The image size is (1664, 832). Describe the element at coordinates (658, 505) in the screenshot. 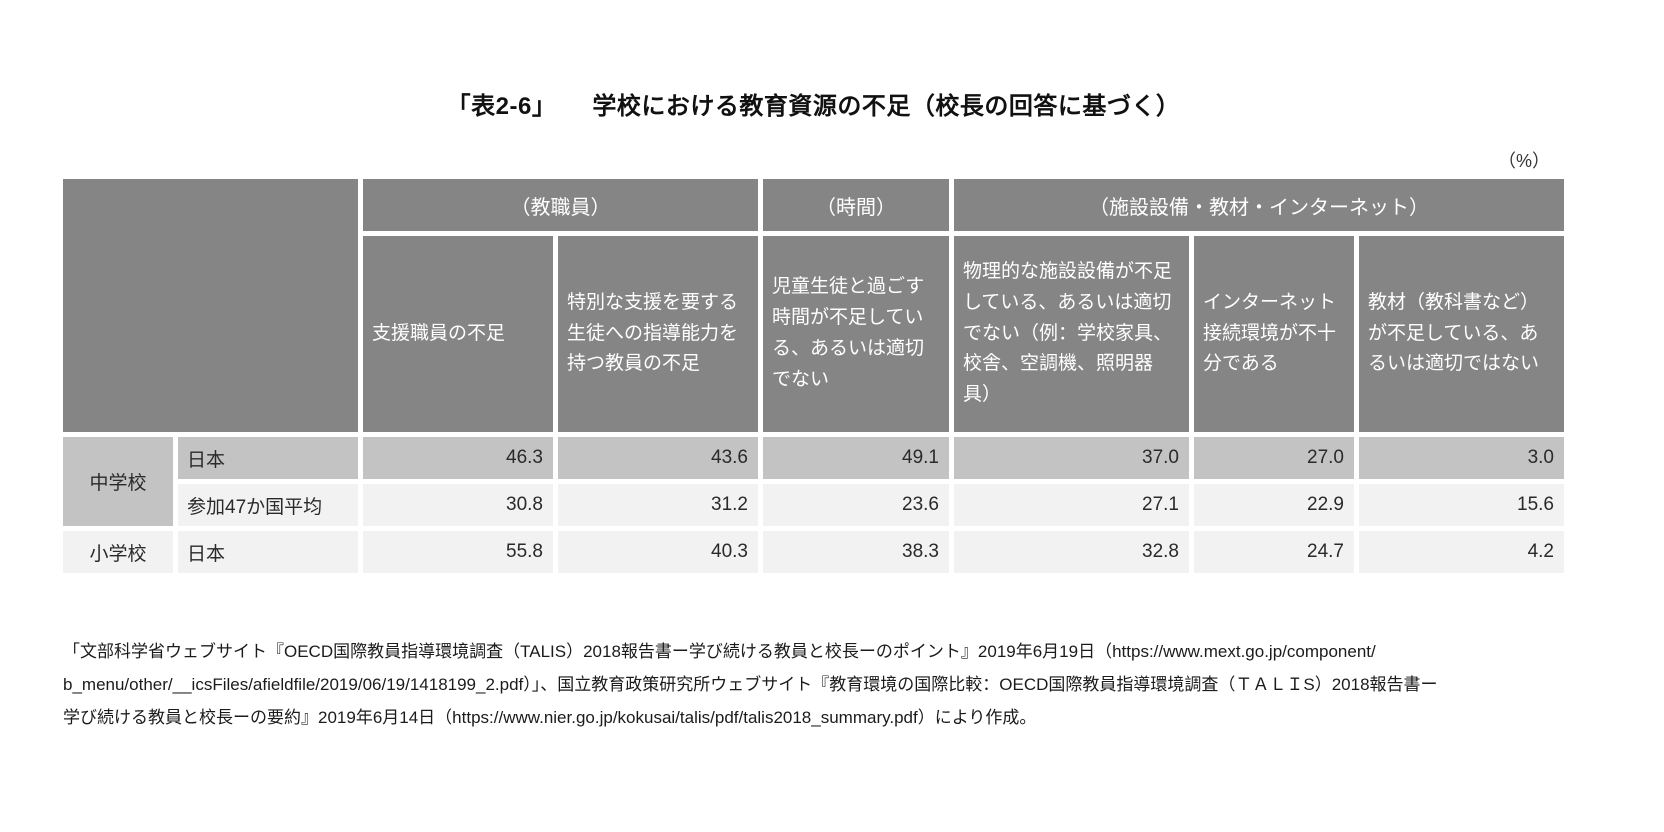

I see `table-cell: 31.2` at that location.